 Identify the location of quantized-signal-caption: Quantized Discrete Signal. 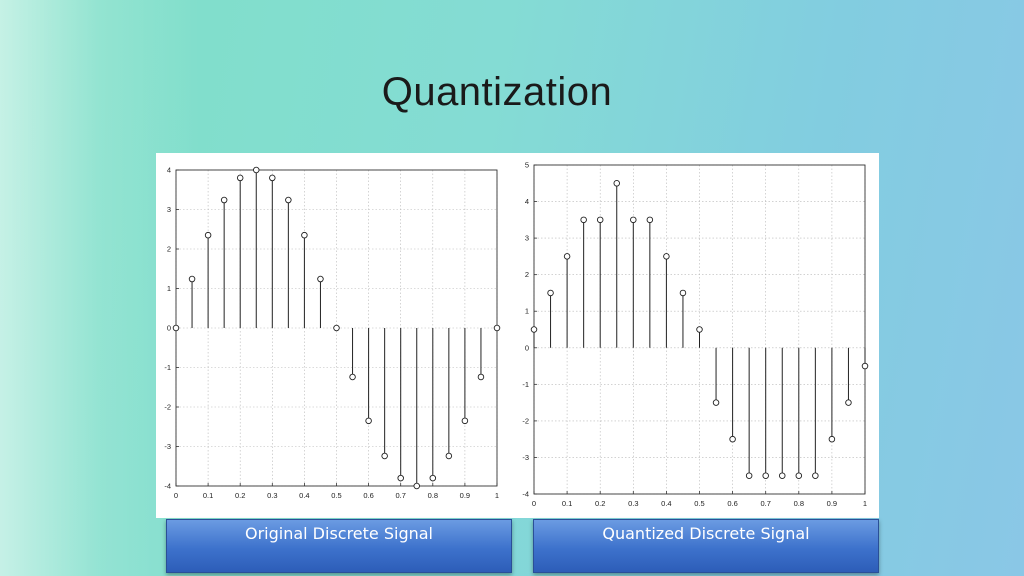
(706, 546).